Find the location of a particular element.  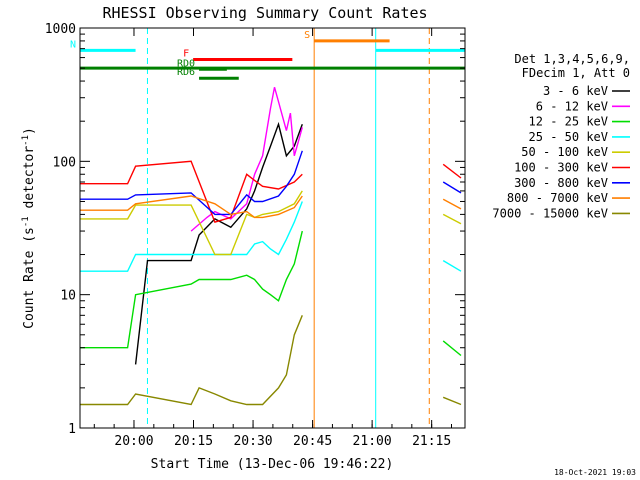

legend-header-1: FDecim 1, Att 0 is located at coordinates (576, 73).